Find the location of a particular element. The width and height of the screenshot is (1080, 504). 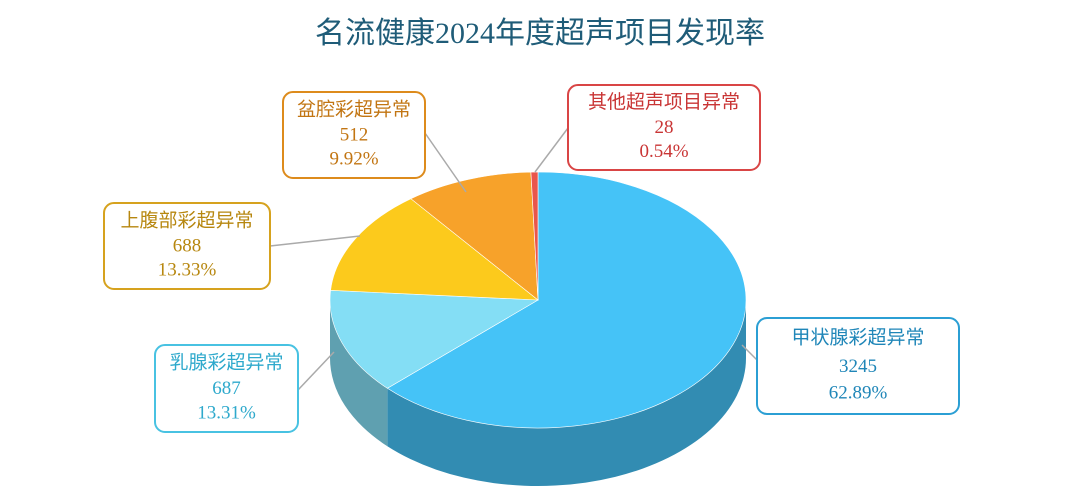

label-name: 甲状腺彩超异常 is located at coordinates (857, 338).